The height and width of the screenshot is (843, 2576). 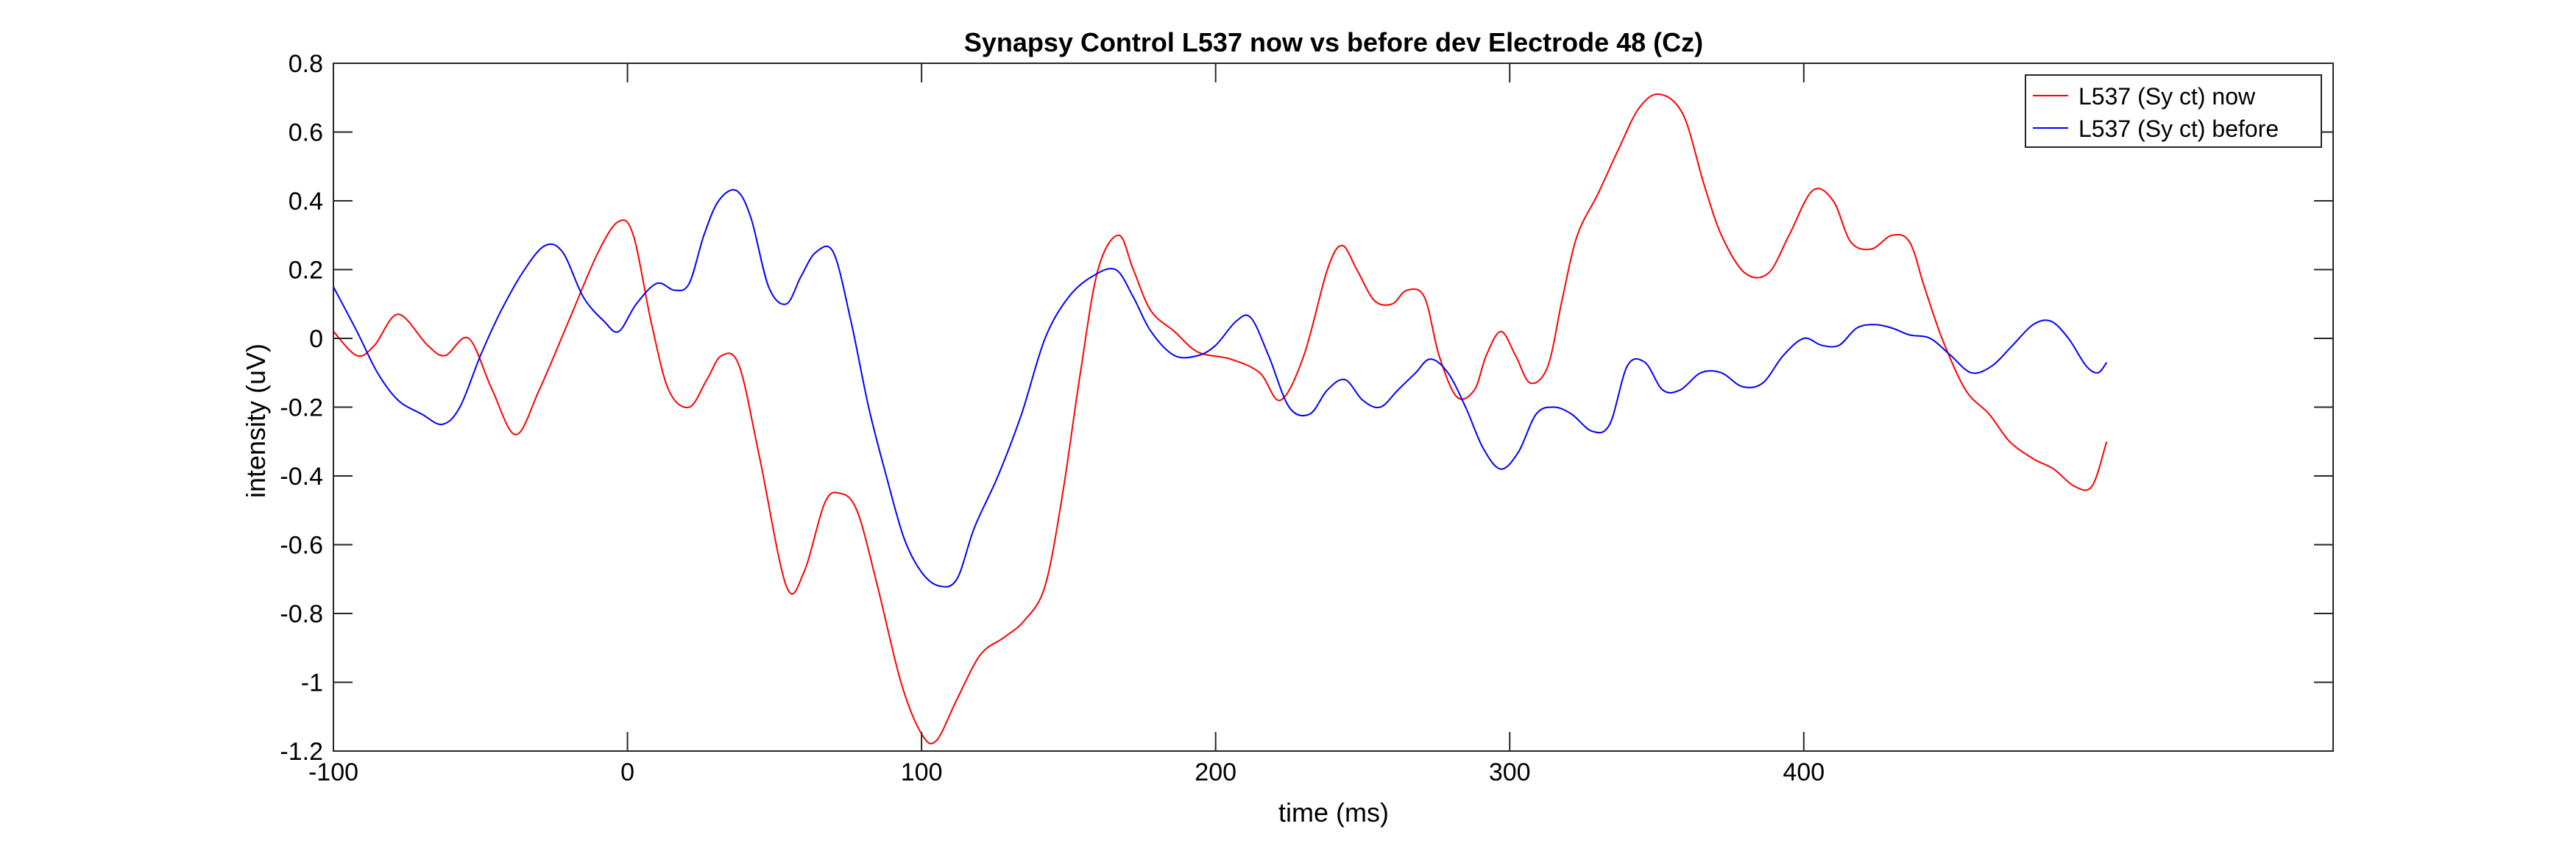 What do you see at coordinates (1510, 772) in the screenshot?
I see `x-tick-label: 300` at bounding box center [1510, 772].